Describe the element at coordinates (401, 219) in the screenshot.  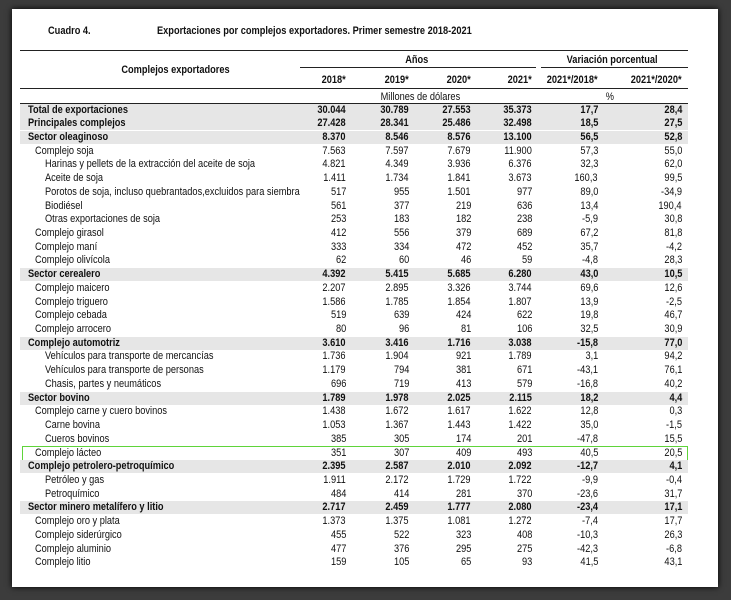
I see `cell: 183` at that location.